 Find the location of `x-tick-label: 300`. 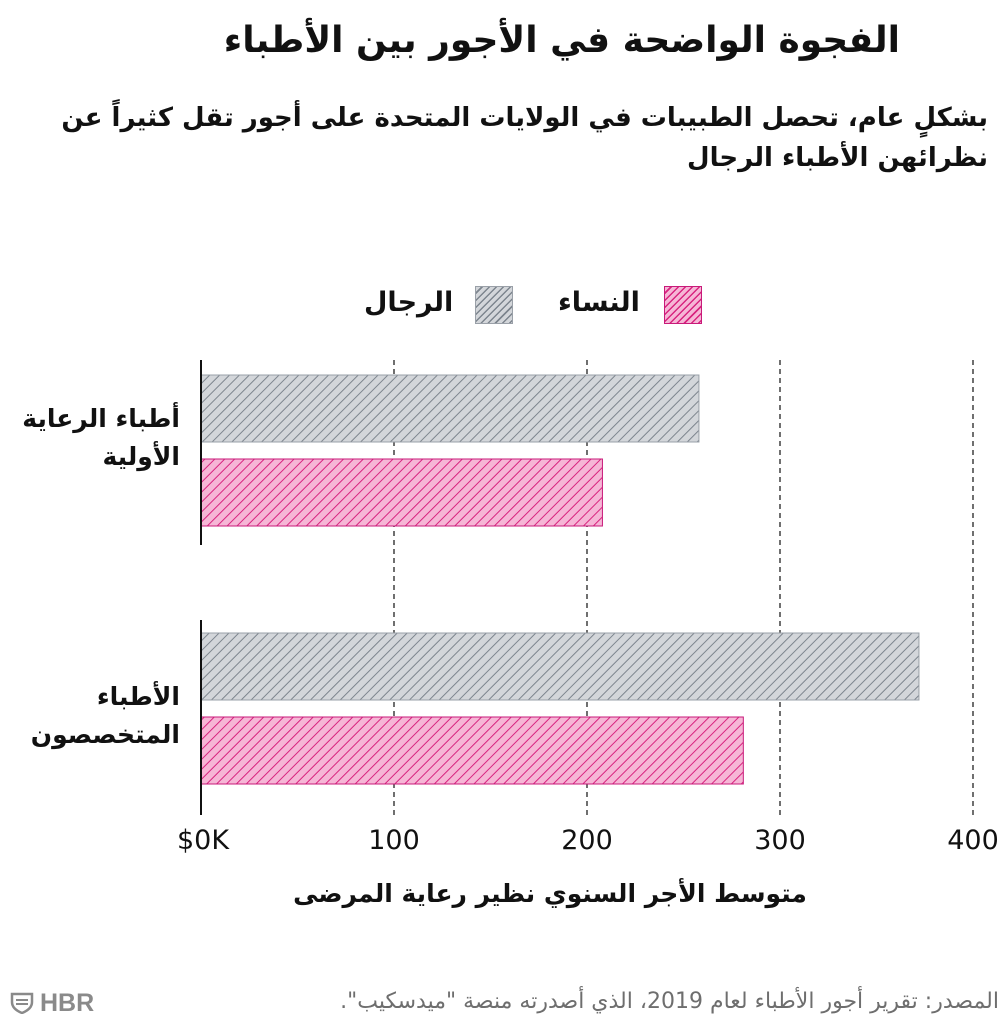

x-tick-label: 300 is located at coordinates (780, 840).